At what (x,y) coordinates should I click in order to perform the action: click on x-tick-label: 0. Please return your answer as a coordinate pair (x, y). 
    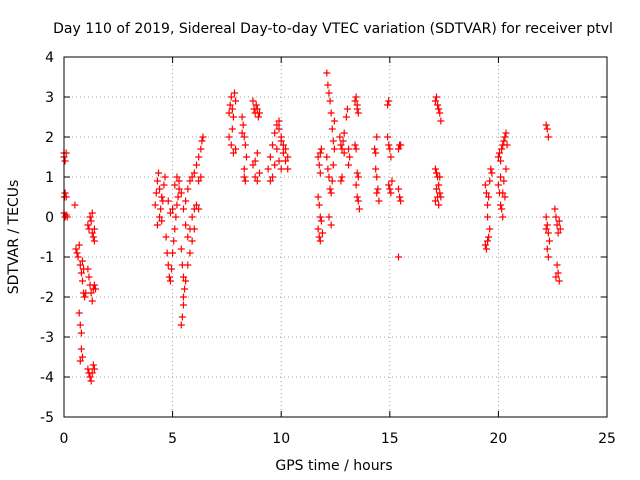
    Looking at the image, I should click on (64, 439).